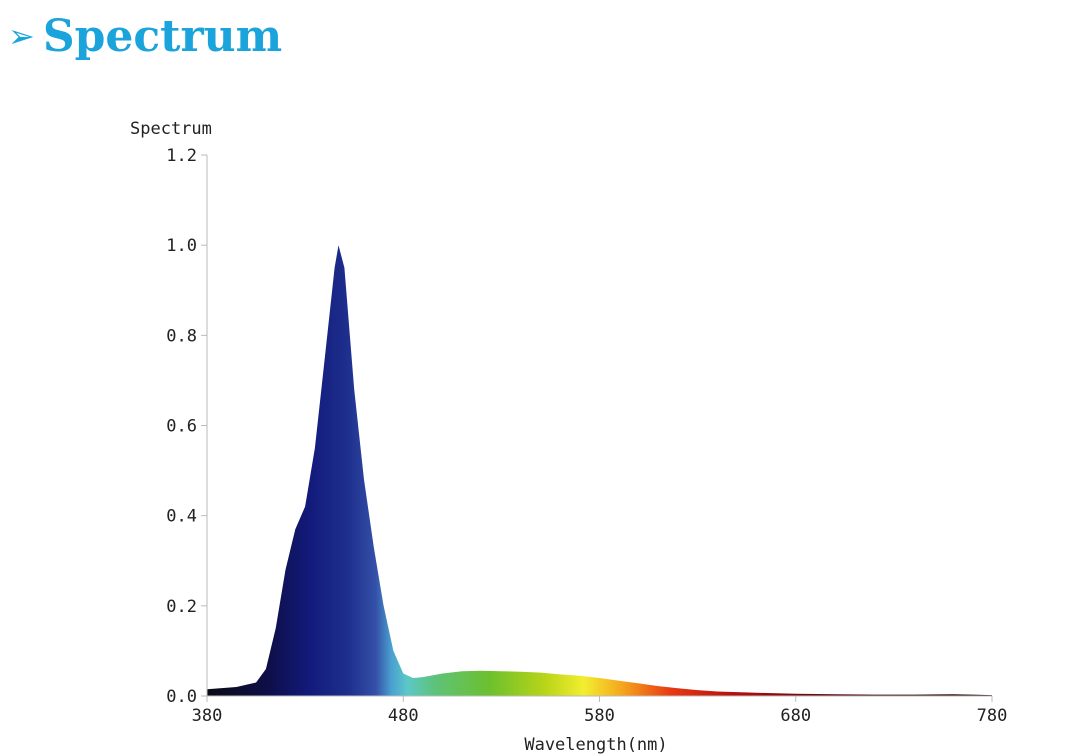 The width and height of the screenshot is (1088, 756). What do you see at coordinates (181, 607) in the screenshot?
I see `y-tick-label: 0.2` at bounding box center [181, 607].